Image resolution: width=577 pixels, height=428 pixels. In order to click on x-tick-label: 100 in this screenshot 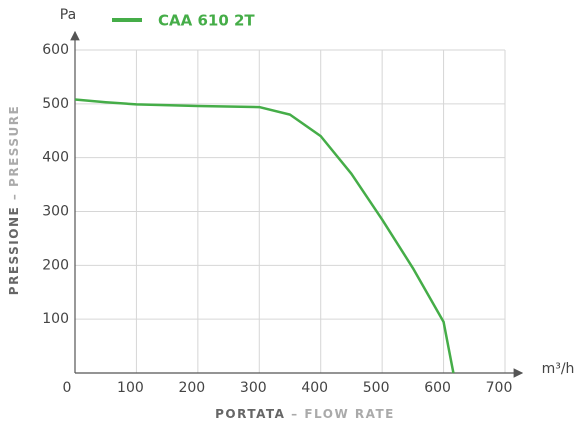, I will do `click(130, 388)`.